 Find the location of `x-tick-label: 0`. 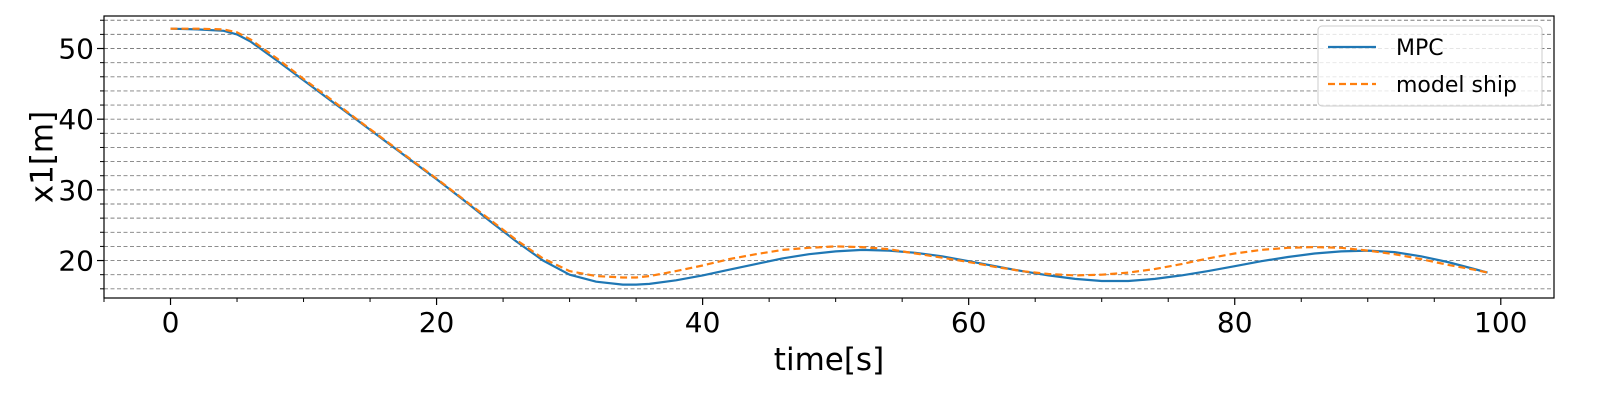

x-tick-label: 0 is located at coordinates (171, 322).